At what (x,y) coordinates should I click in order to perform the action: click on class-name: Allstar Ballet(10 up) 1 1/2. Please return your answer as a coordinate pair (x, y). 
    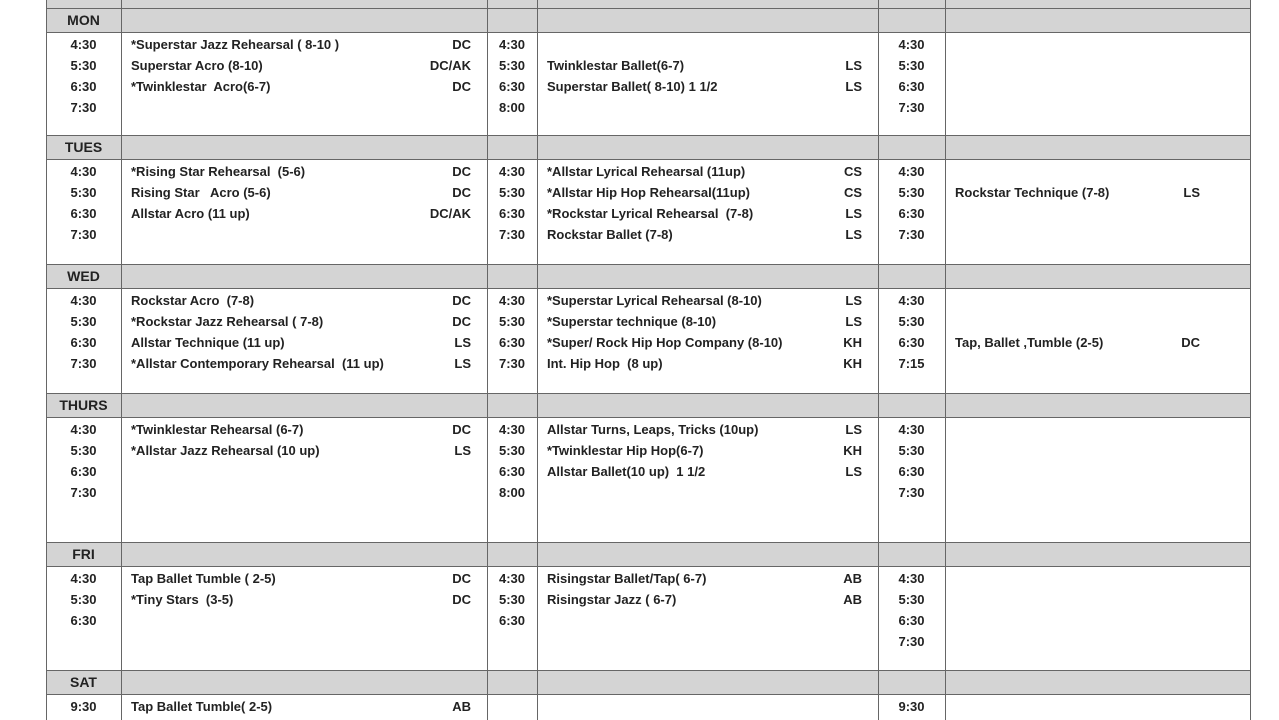
    Looking at the image, I should click on (626, 471).